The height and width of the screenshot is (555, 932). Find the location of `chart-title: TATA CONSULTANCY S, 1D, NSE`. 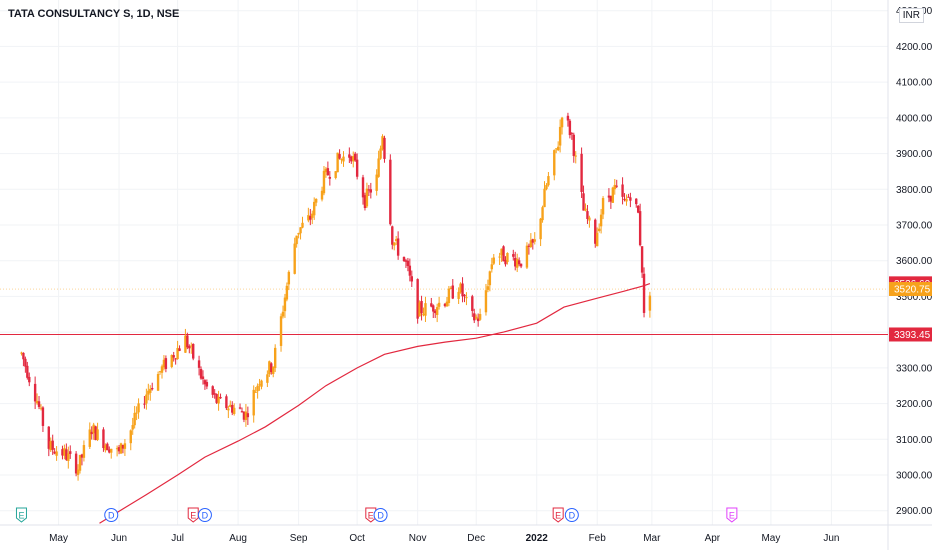

chart-title: TATA CONSULTANCY S, 1D, NSE is located at coordinates (94, 14).